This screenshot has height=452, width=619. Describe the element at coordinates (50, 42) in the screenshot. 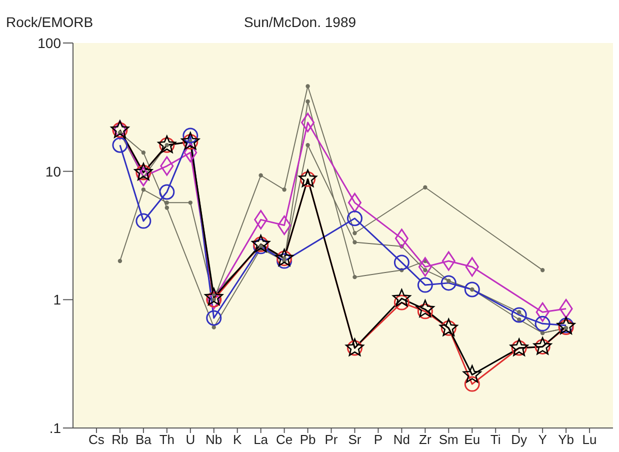

I see `y-tick-label: 100` at that location.